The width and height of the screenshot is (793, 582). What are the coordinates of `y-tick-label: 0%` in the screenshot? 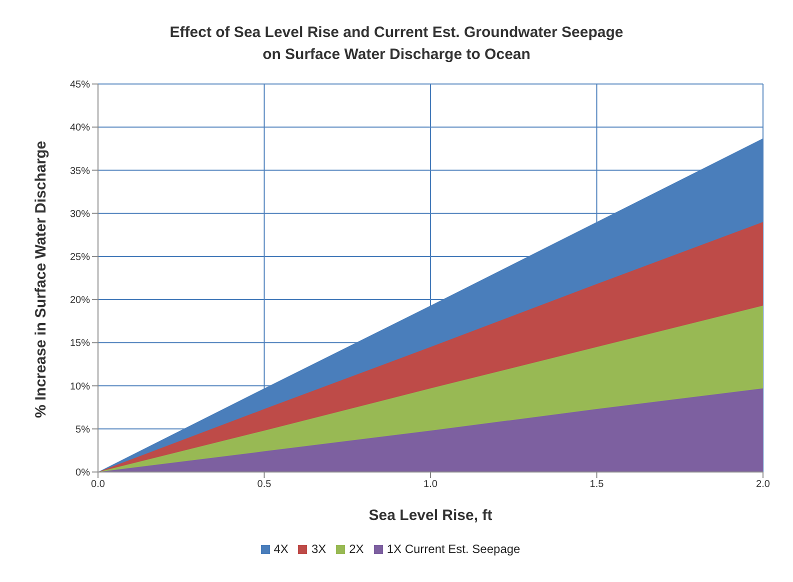 It's located at (83, 473).